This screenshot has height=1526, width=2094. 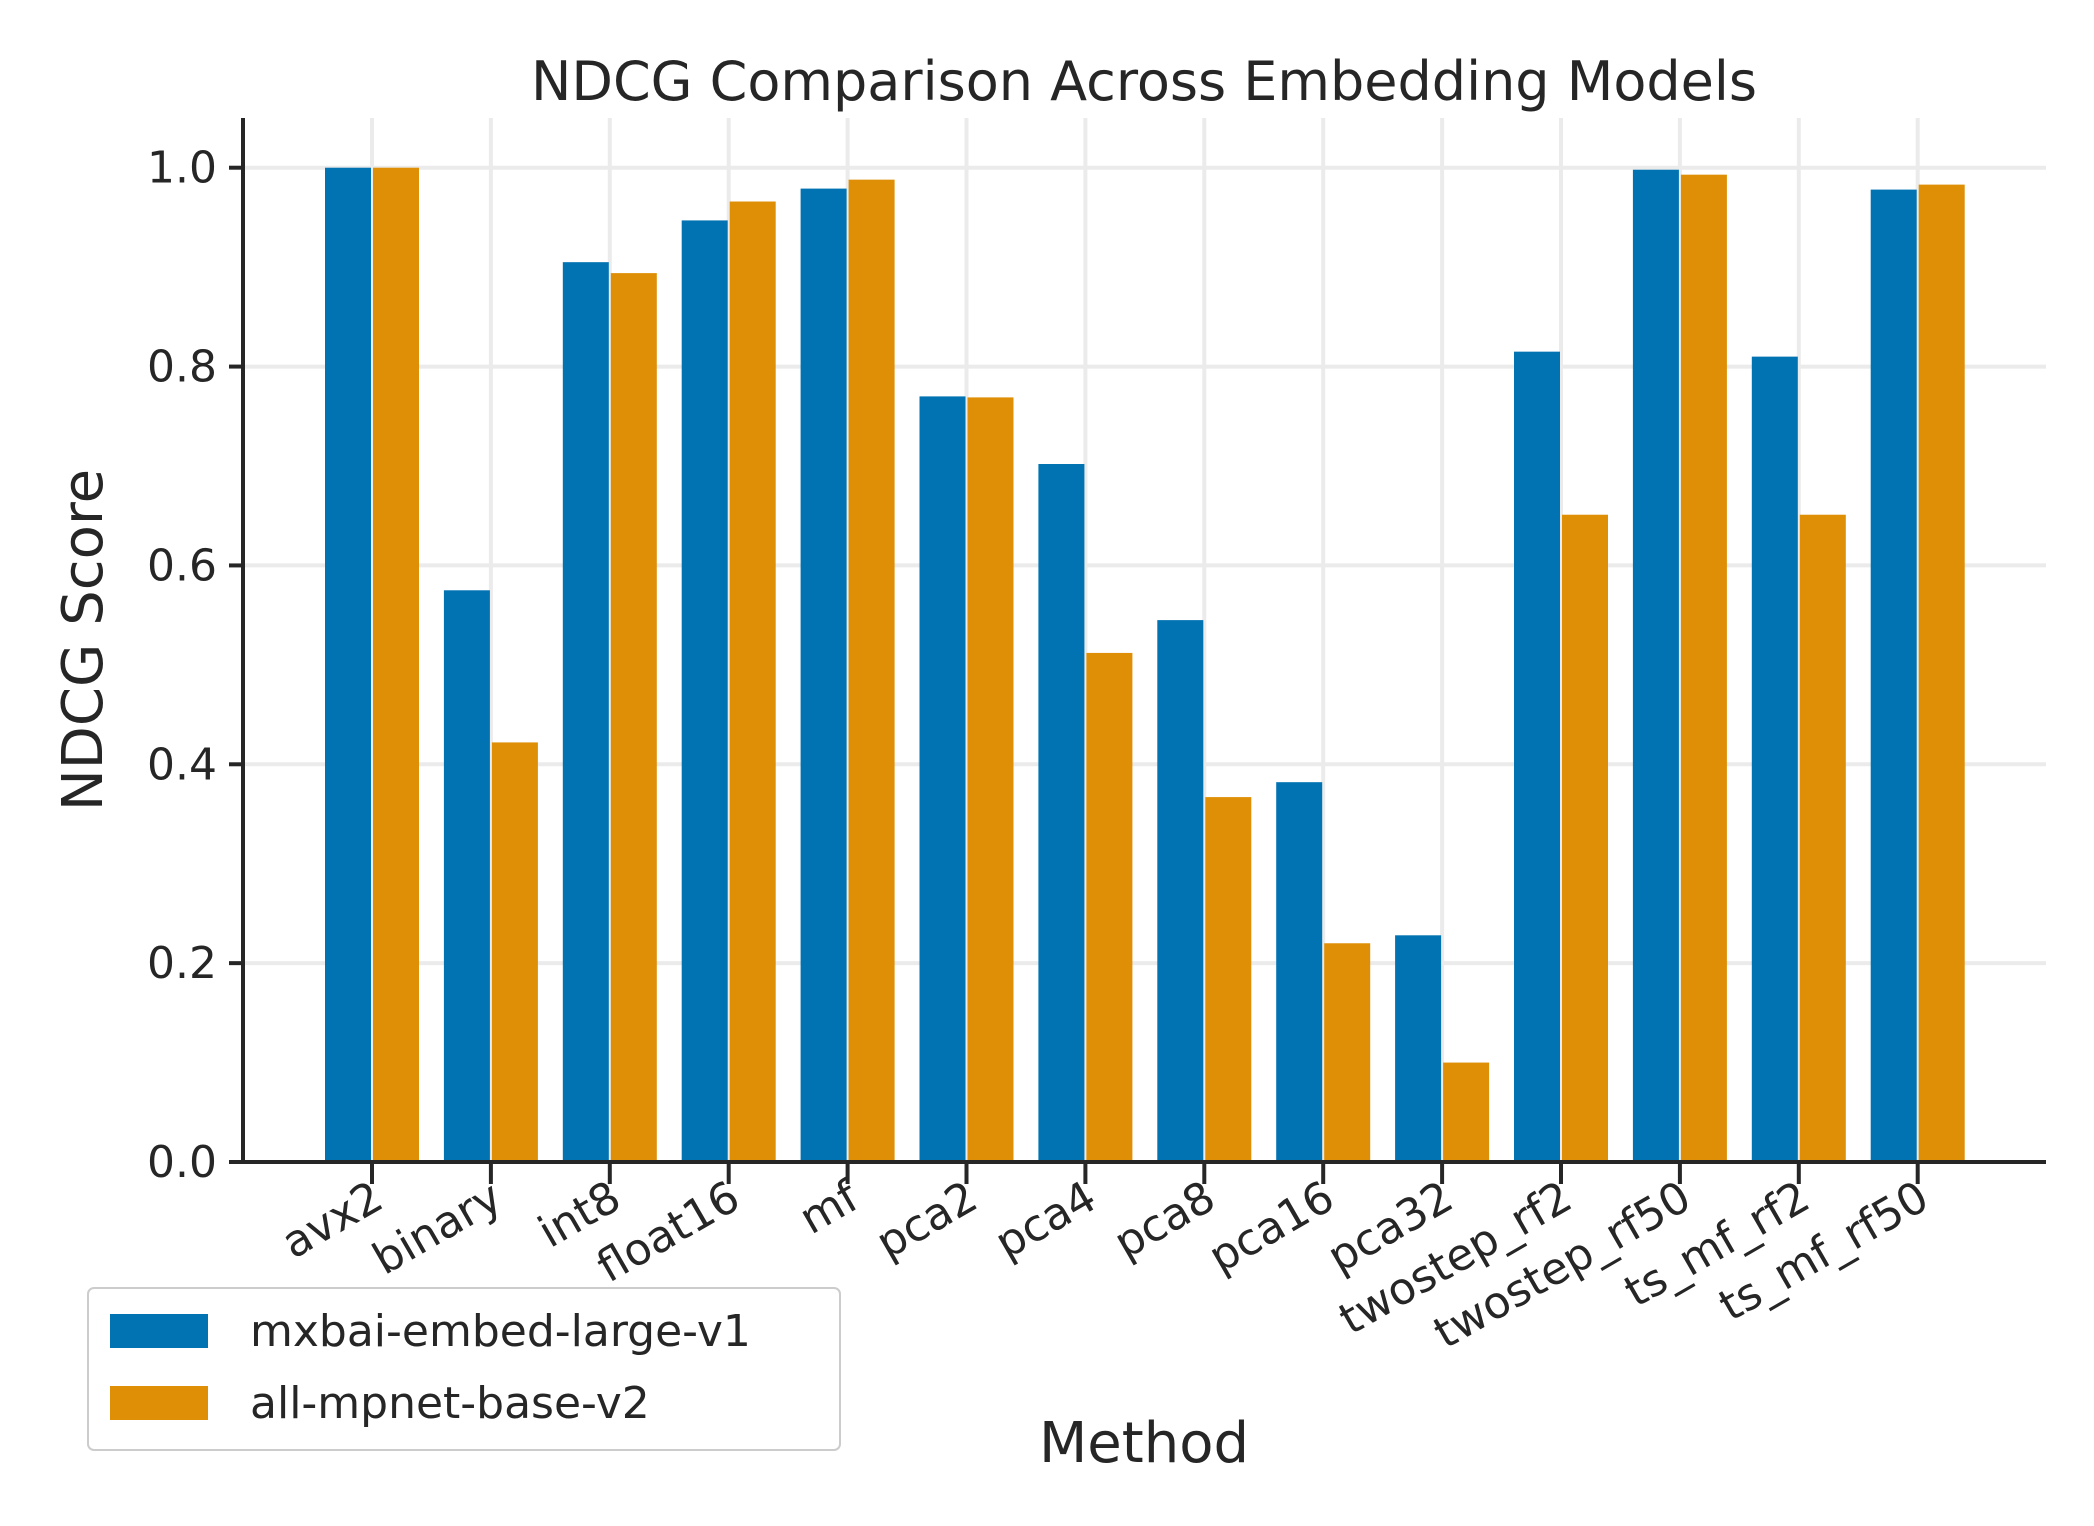 I want to click on x-tick-label: pca8, so click(x=1165, y=1220).